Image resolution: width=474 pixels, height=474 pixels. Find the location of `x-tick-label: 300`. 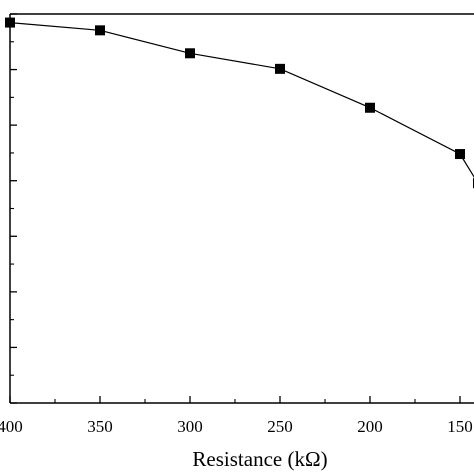

x-tick-label: 300 is located at coordinates (190, 426).